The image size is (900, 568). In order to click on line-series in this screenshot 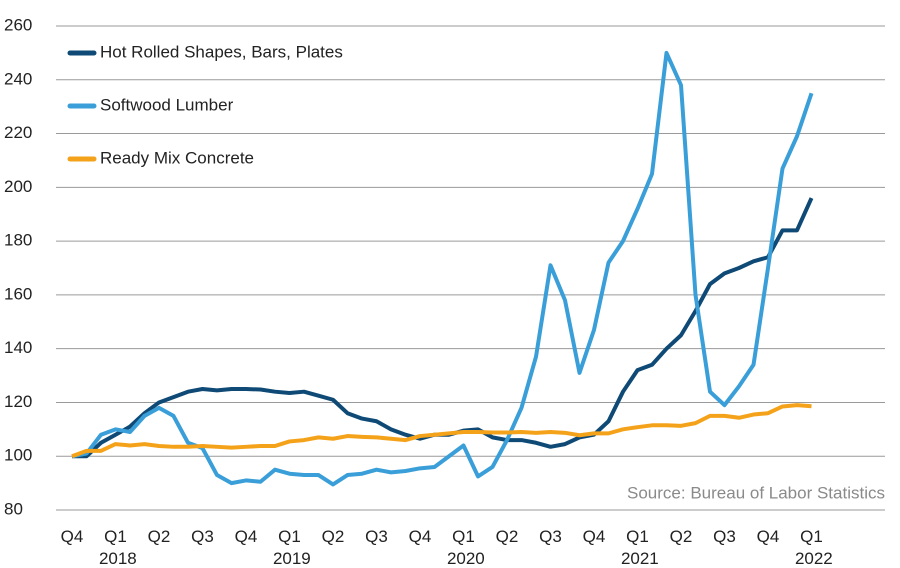, I will do `click(441, 431)`.